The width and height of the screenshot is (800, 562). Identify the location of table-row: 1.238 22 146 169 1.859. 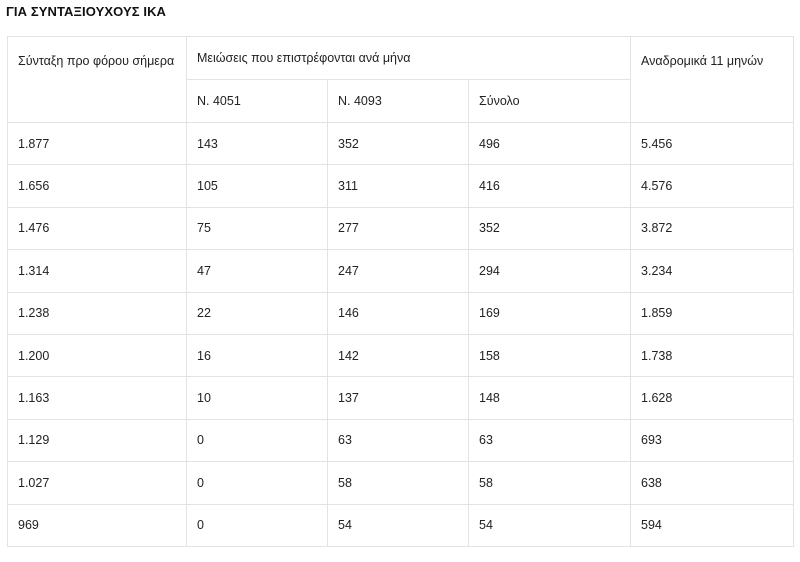
(401, 313).